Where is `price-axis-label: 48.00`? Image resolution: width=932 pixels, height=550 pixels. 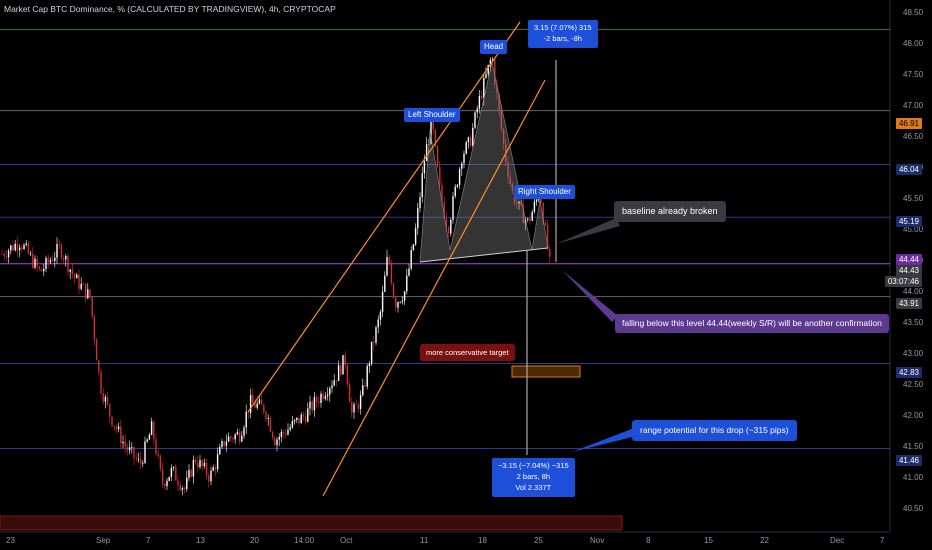
price-axis-label: 48.00 is located at coordinates (913, 43).